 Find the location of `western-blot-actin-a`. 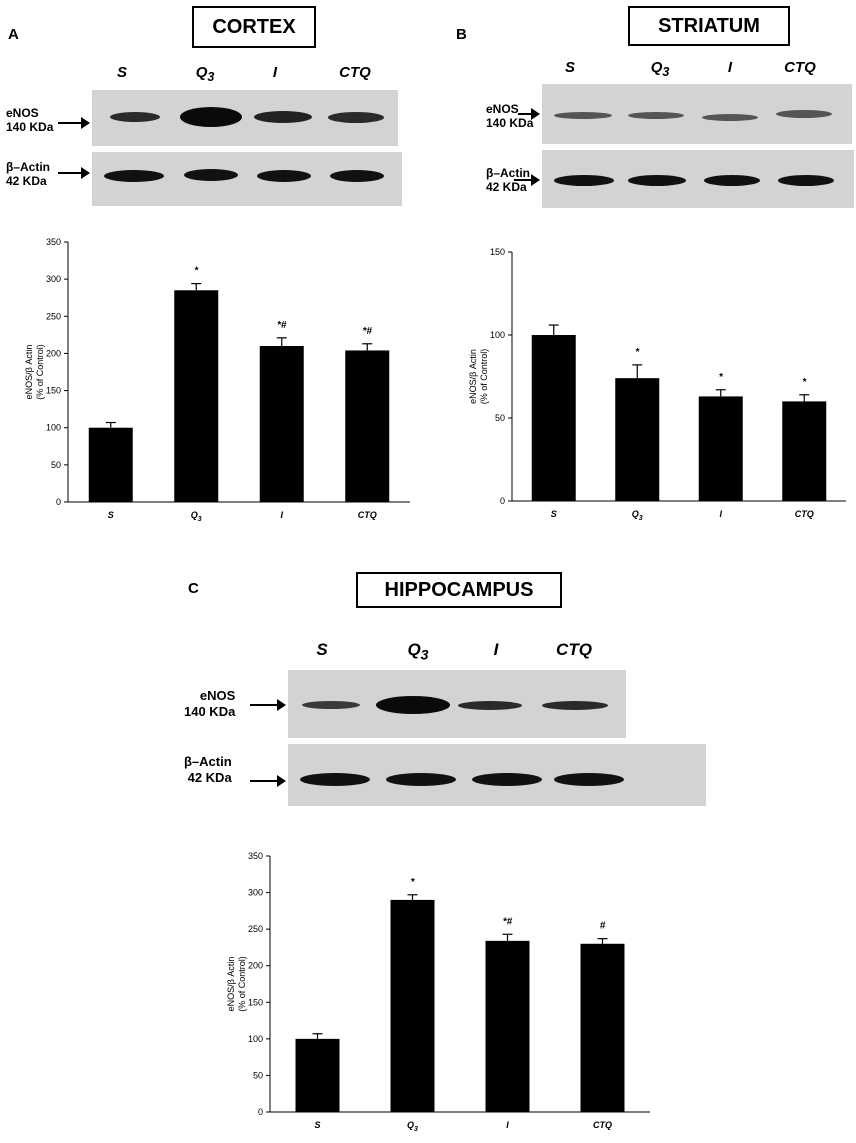

western-blot-actin-a is located at coordinates (247, 179).